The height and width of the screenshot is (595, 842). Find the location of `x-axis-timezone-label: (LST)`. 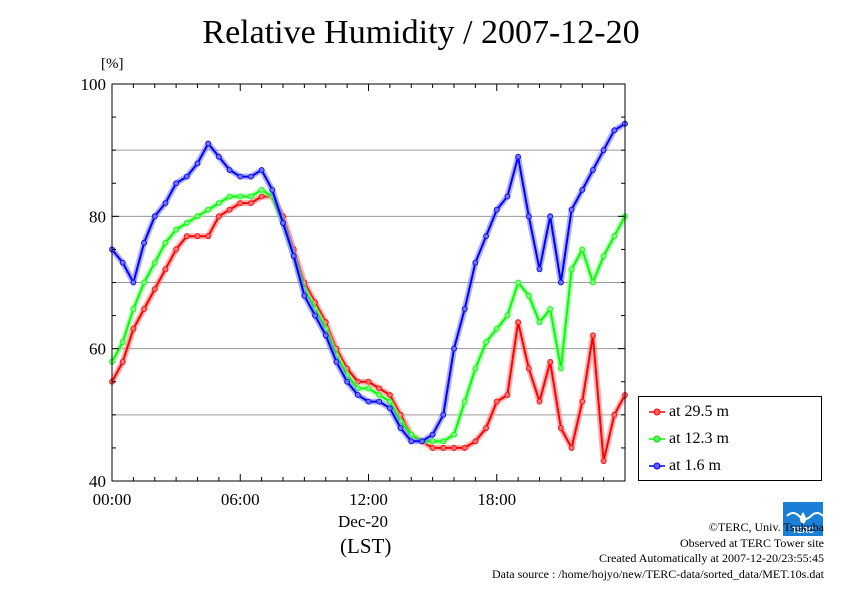

x-axis-timezone-label: (LST) is located at coordinates (366, 546).